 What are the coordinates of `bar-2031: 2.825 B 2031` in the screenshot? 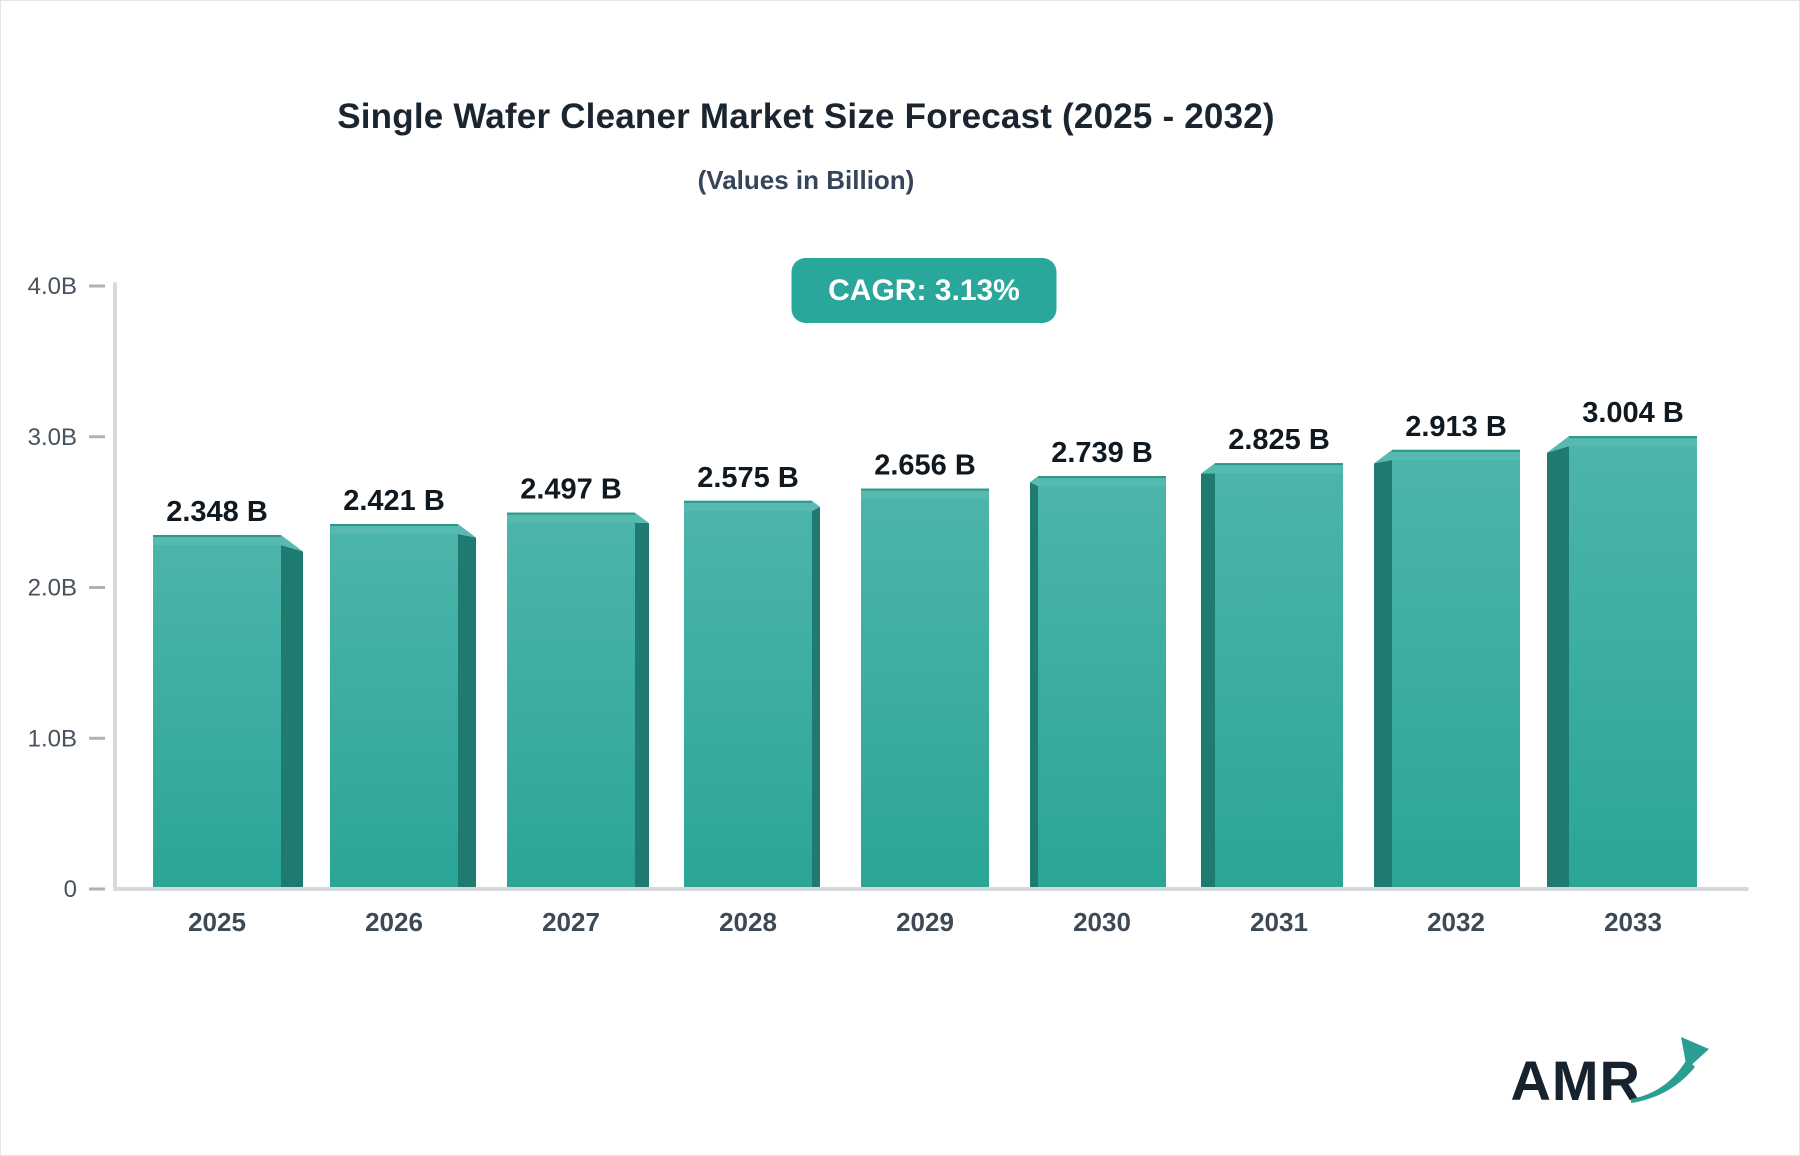 It's located at (1272, 680).